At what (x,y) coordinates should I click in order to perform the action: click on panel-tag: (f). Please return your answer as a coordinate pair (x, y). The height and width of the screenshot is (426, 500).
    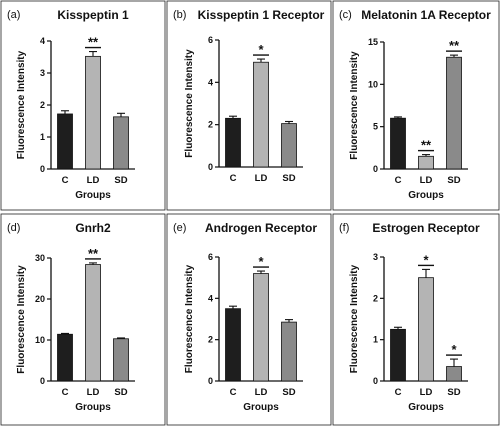
    Looking at the image, I should click on (344, 228).